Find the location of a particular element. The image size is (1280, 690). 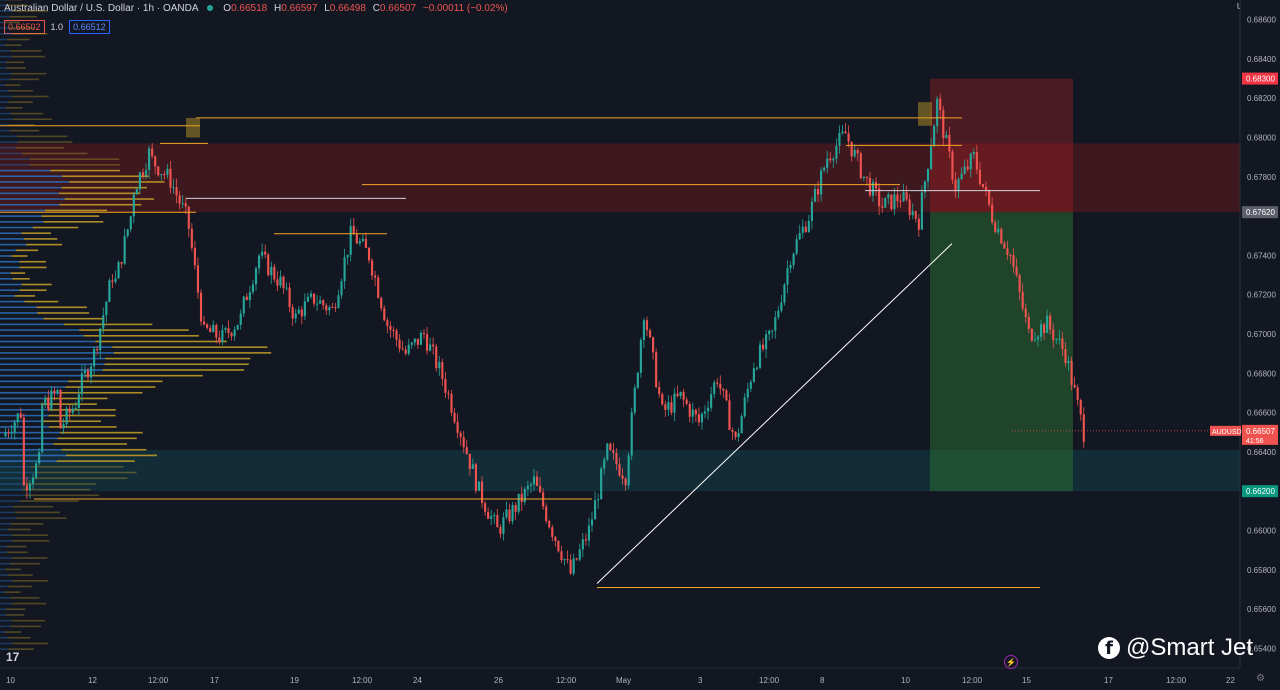

gear-icon: ⚙ is located at coordinates (1260, 678).